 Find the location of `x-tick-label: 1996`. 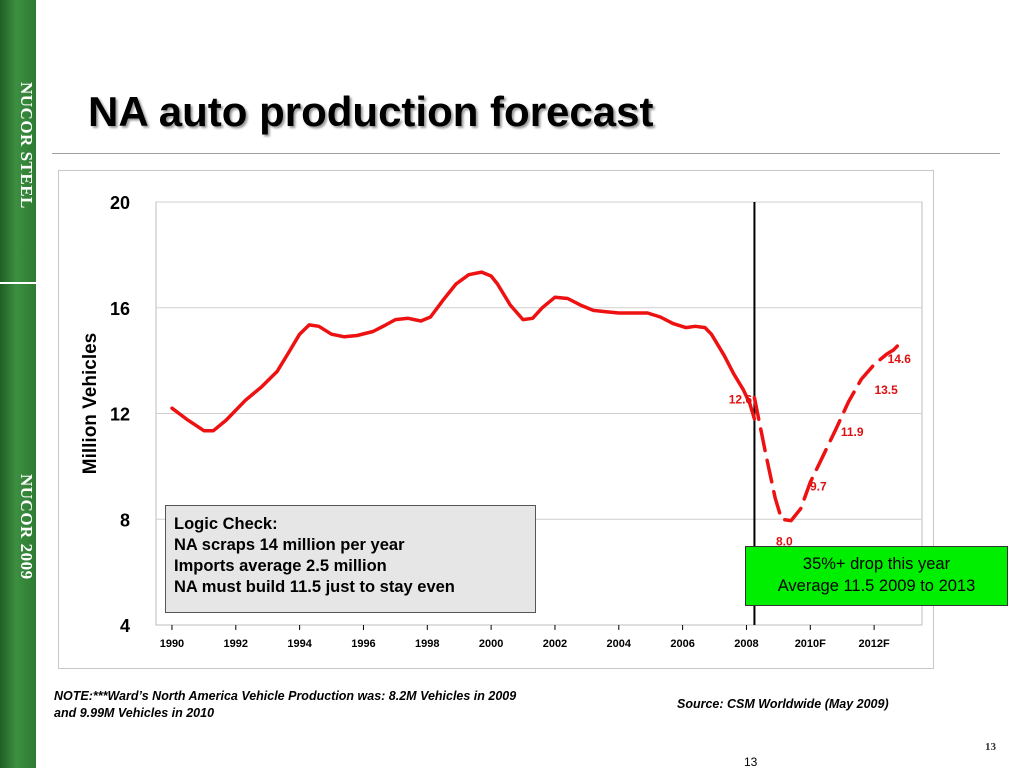

x-tick-label: 1996 is located at coordinates (363, 644).